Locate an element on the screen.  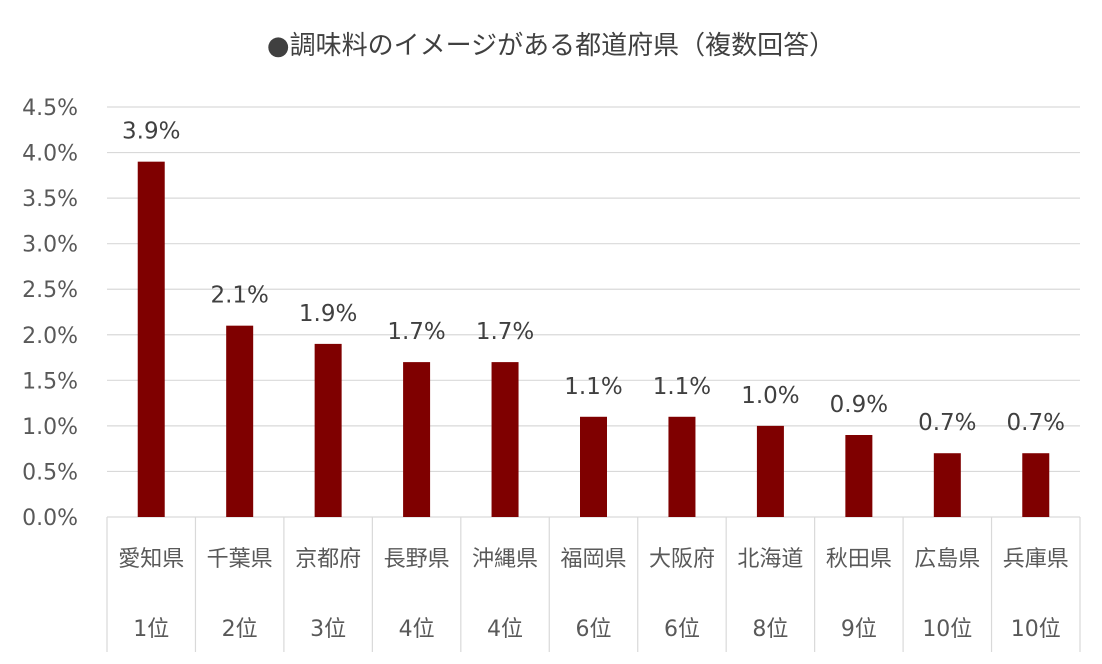
y-tick-label: 4.0% is located at coordinates (50, 154).